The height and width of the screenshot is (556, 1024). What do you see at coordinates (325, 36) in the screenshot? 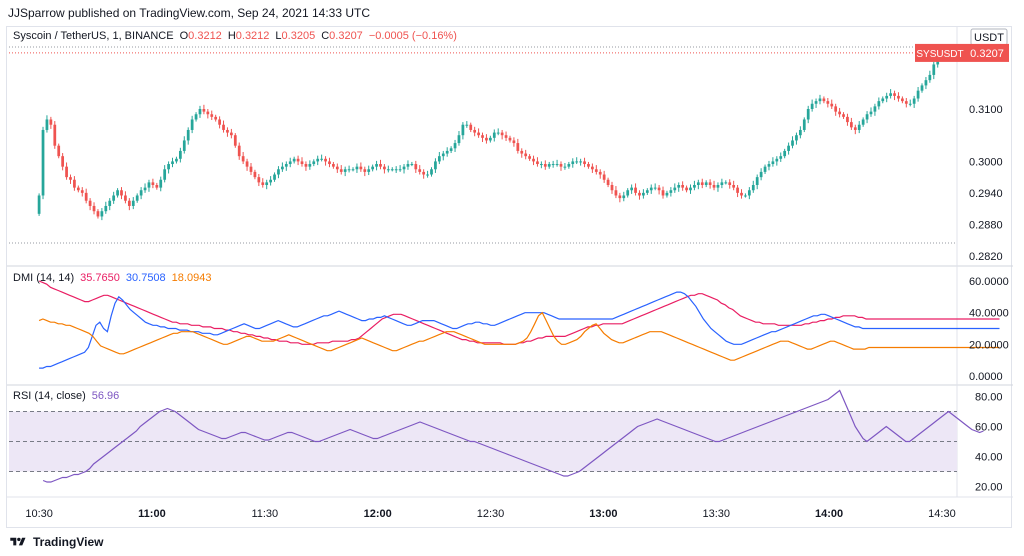
I see `close-label: C` at bounding box center [325, 36].